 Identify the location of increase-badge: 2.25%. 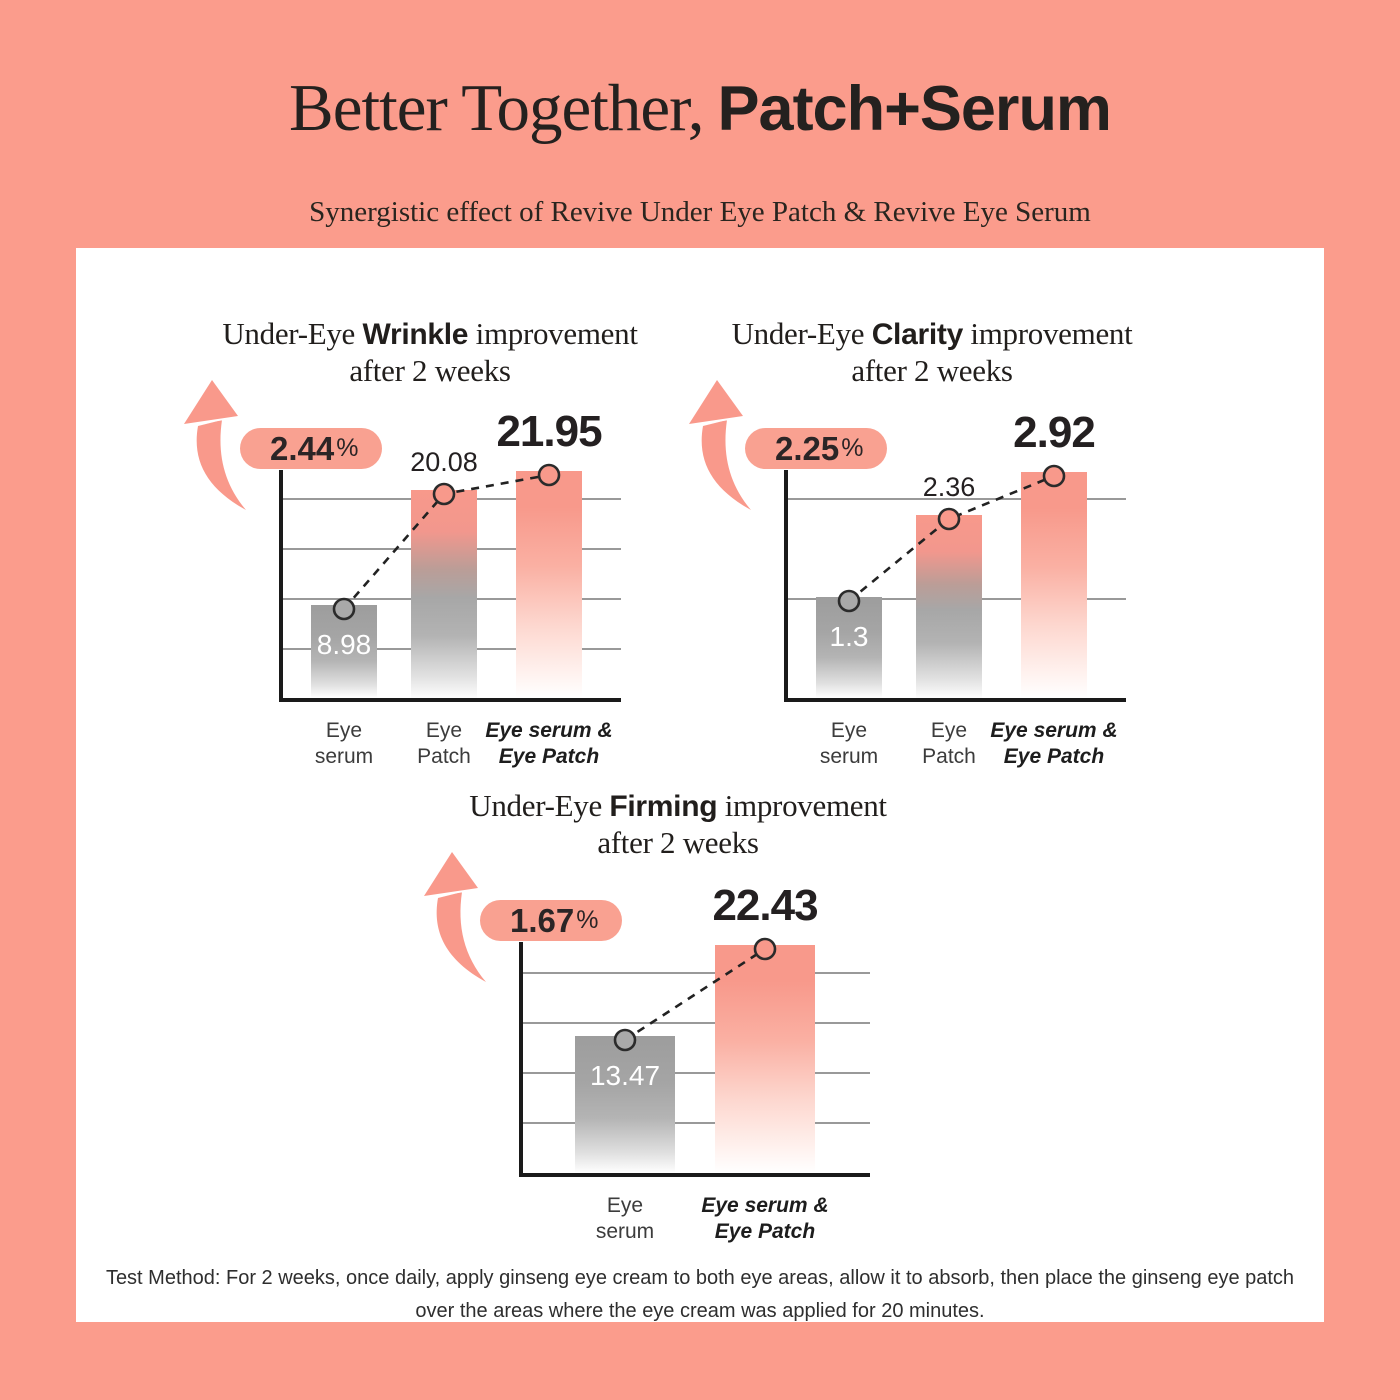
(816, 448).